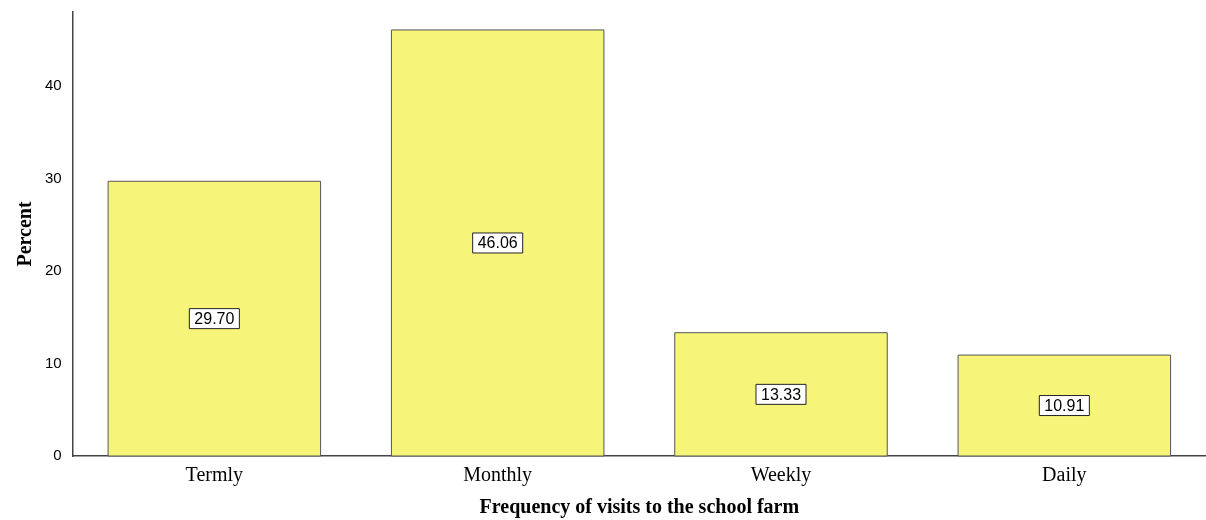 The height and width of the screenshot is (520, 1206). Describe the element at coordinates (497, 243) in the screenshot. I see `data-label: 46.06` at that location.